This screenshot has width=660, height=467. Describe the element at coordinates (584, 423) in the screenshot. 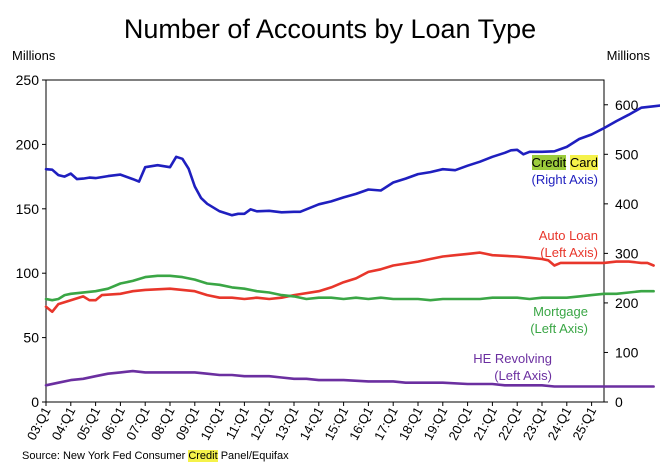

I see `x-axis-tick-label: 25:Q1` at that location.